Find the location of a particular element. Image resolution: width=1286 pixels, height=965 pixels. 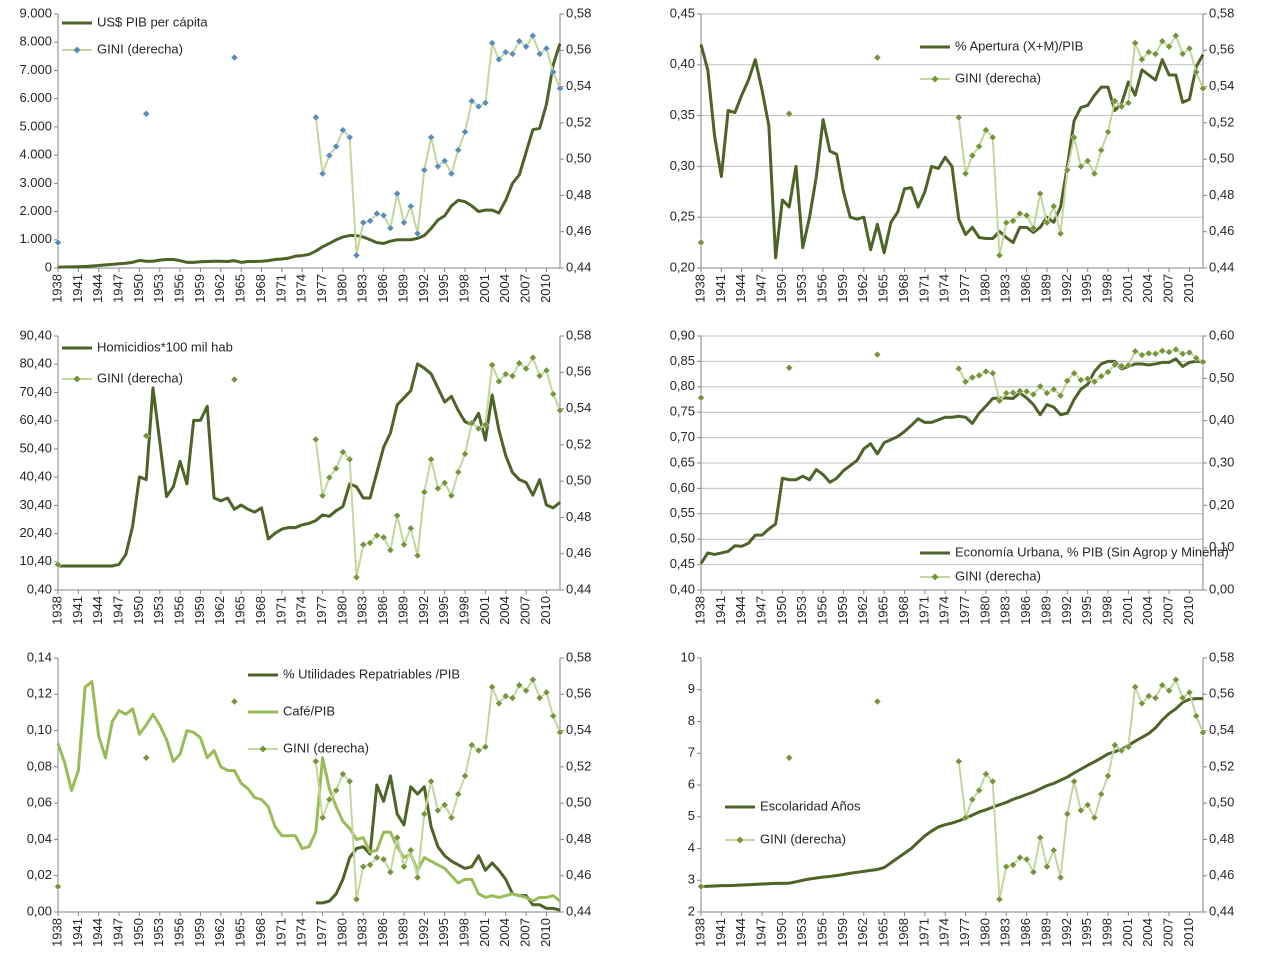

x-tick-label: 1953 is located at coordinates (801, 610).